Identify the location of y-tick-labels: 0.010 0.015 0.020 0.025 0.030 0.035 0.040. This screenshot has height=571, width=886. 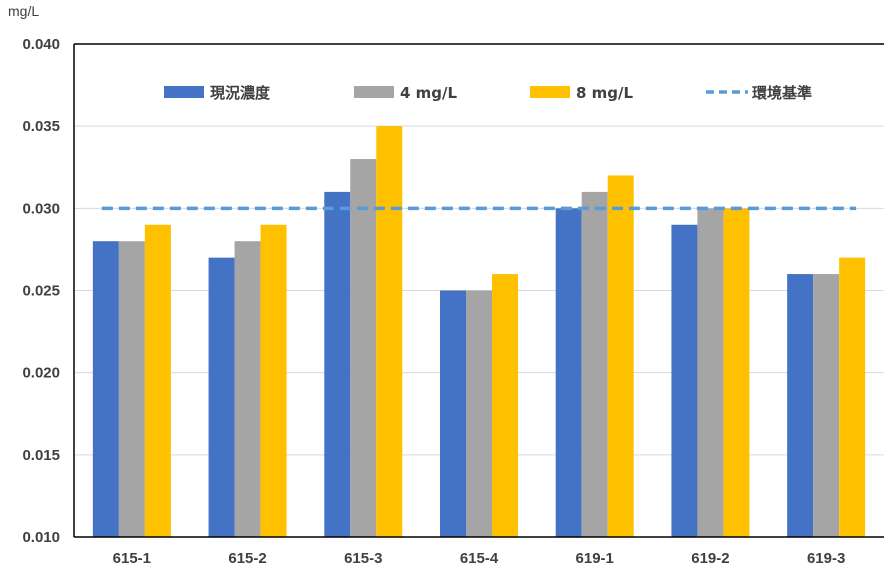
(41, 291).